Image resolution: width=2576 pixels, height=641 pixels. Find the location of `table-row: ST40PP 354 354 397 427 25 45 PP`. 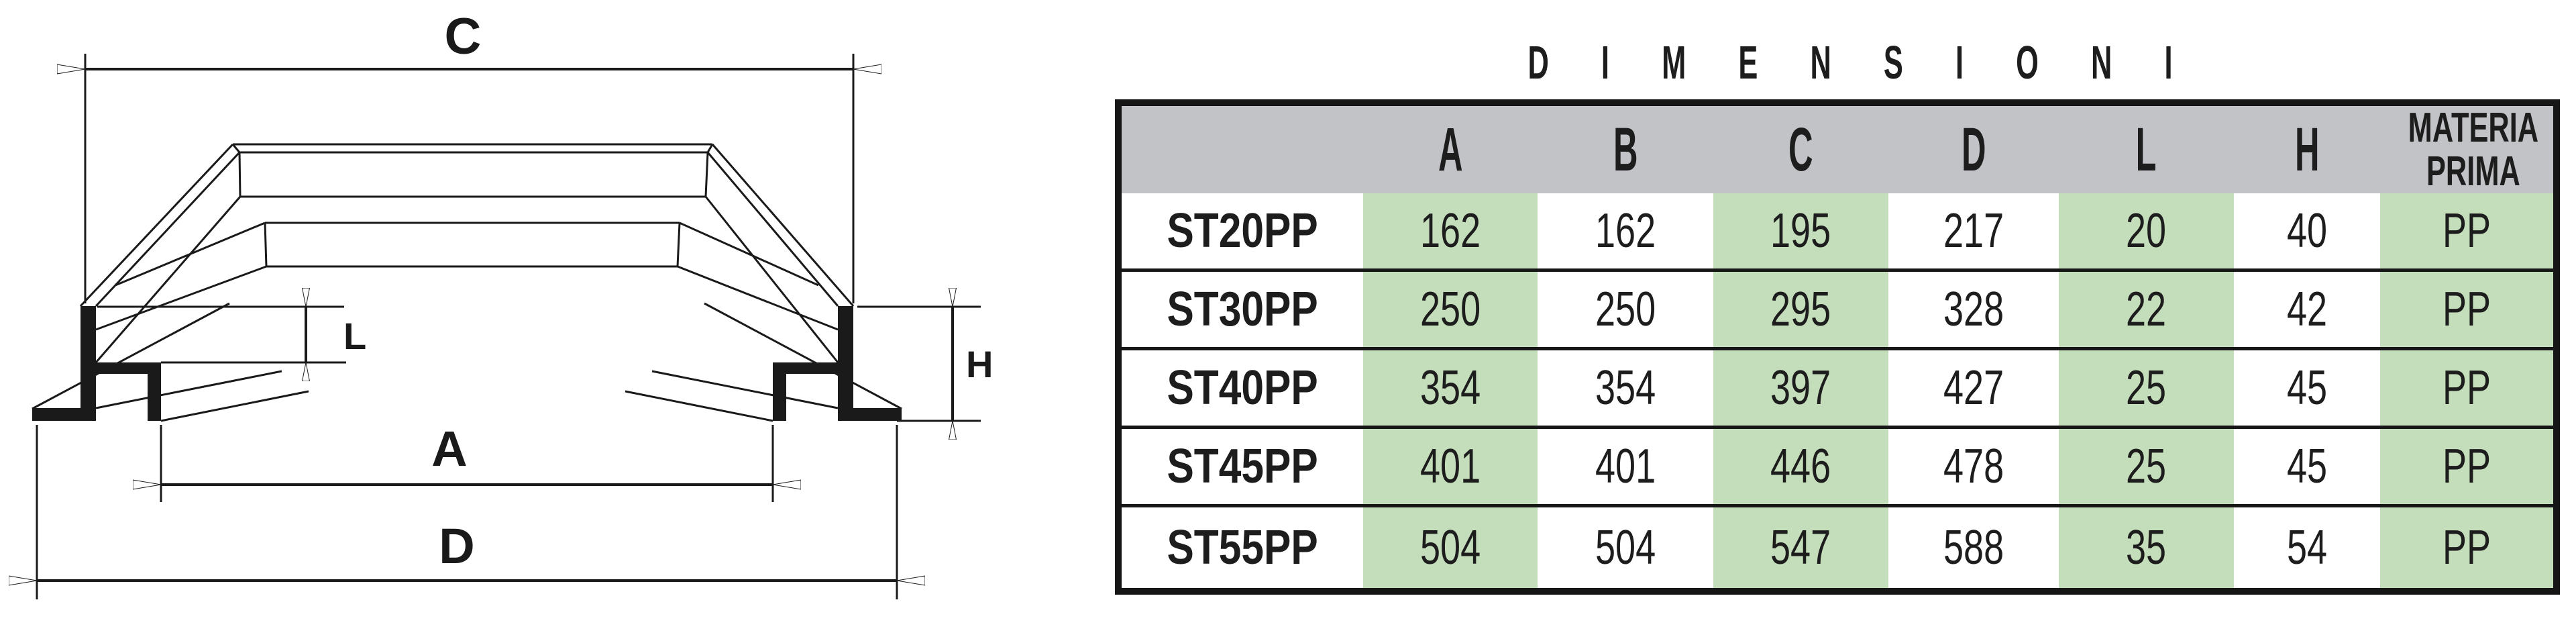

table-row: ST40PP 354 354 397 427 25 45 PP is located at coordinates (1837, 388).